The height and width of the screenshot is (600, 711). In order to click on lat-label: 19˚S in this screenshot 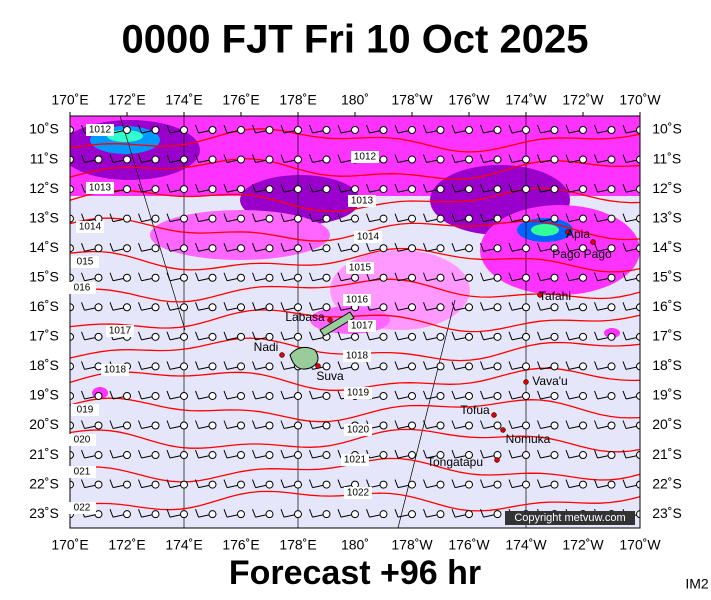, I will do `click(667, 395)`.